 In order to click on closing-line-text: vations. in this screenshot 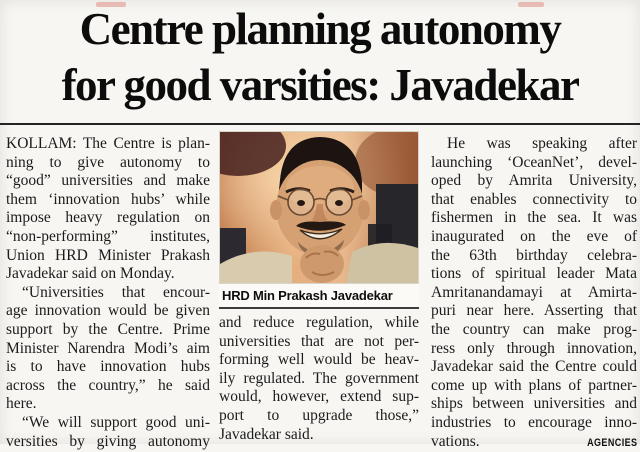, I will do `click(455, 442)`.